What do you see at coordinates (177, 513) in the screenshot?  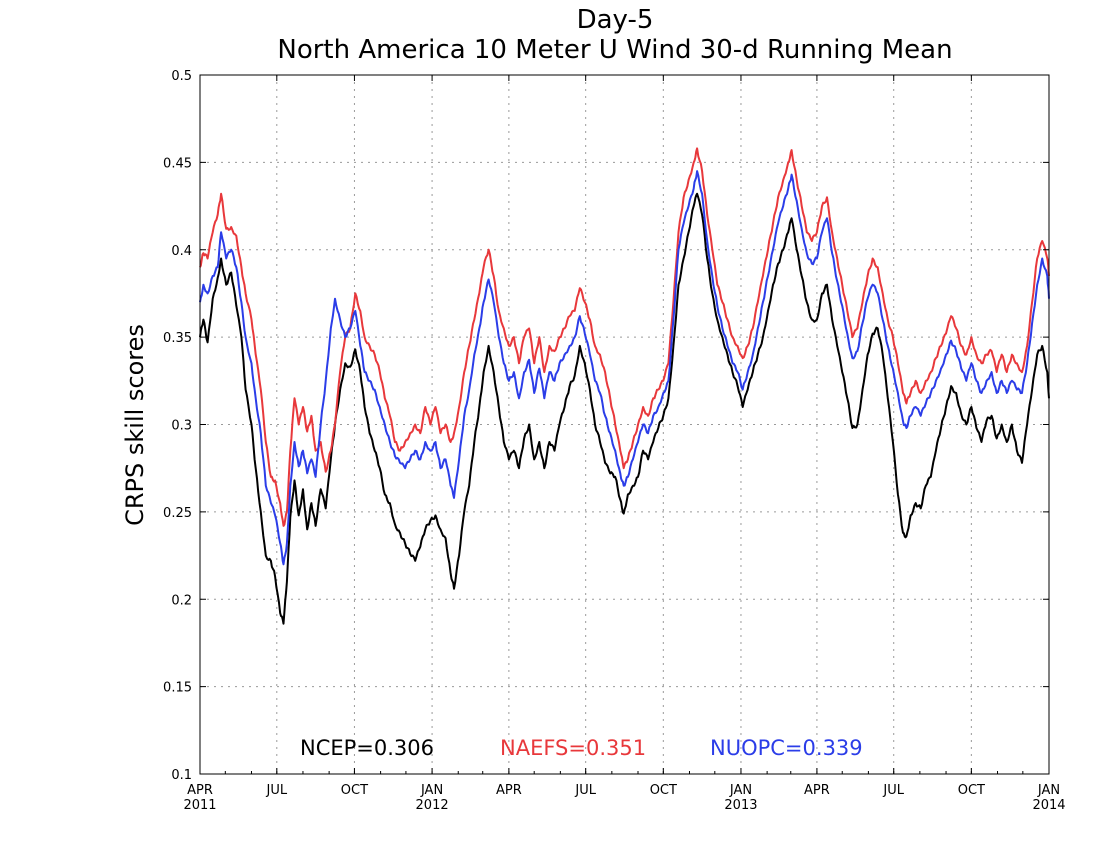 I see `y-tick-label: 0.25` at bounding box center [177, 513].